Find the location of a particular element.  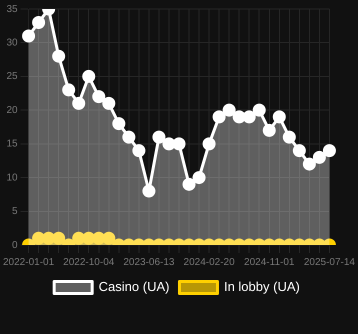

x-tick-label: 2022-10-04 is located at coordinates (89, 262).